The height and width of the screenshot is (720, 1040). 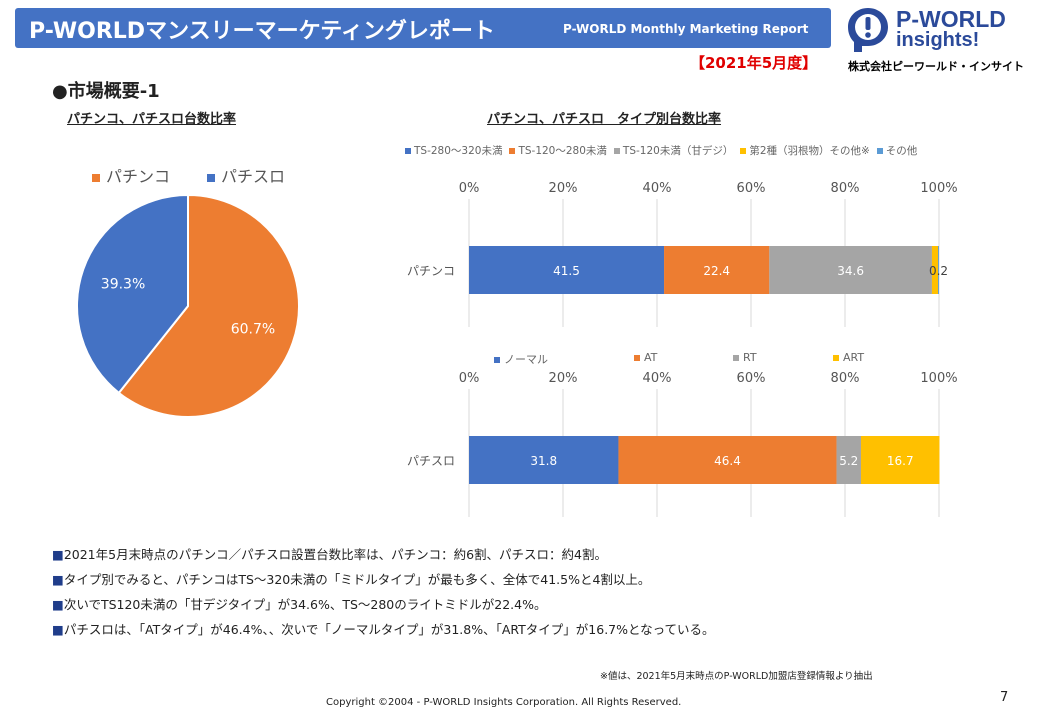 What do you see at coordinates (868, 30) in the screenshot?
I see `logo-mark-icon` at bounding box center [868, 30].